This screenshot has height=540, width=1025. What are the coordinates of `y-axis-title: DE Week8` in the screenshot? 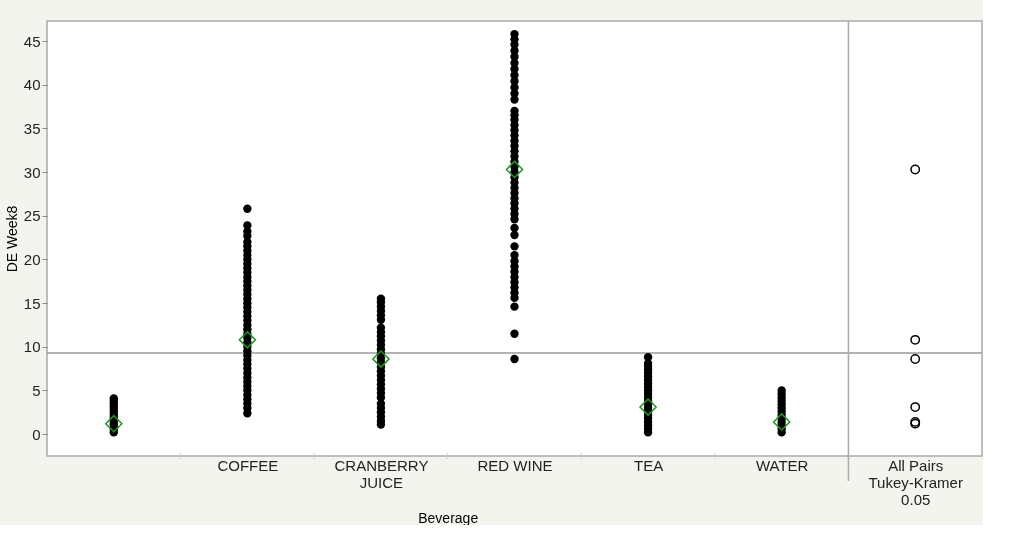 It's located at (11, 239).